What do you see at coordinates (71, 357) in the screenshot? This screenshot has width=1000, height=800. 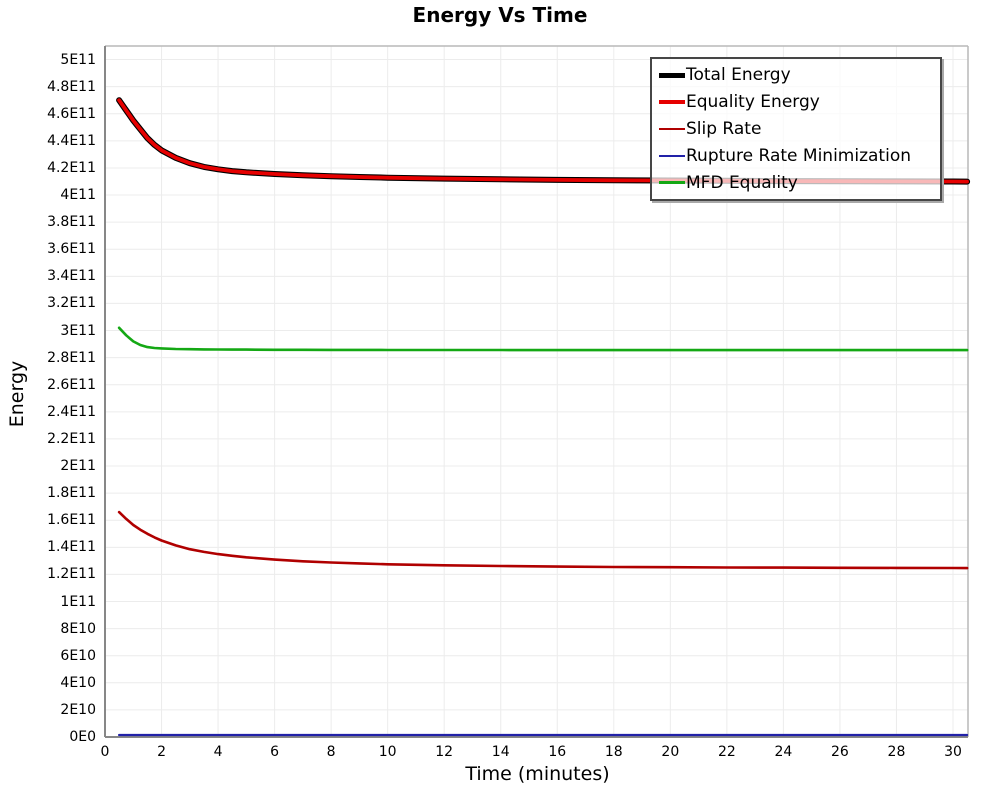 I see `y-tick-label: 2.8E11` at bounding box center [71, 357].